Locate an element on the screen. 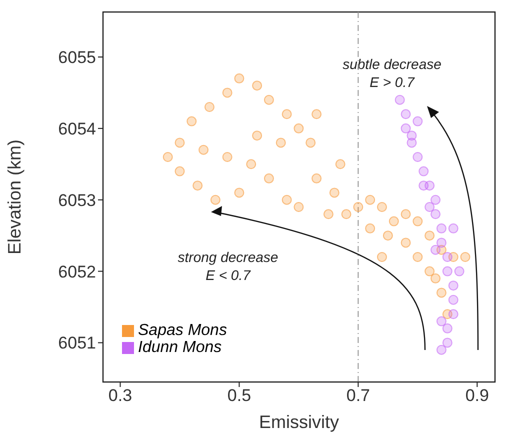 The height and width of the screenshot is (434, 511). y-tick-label: 6053 is located at coordinates (77, 200).